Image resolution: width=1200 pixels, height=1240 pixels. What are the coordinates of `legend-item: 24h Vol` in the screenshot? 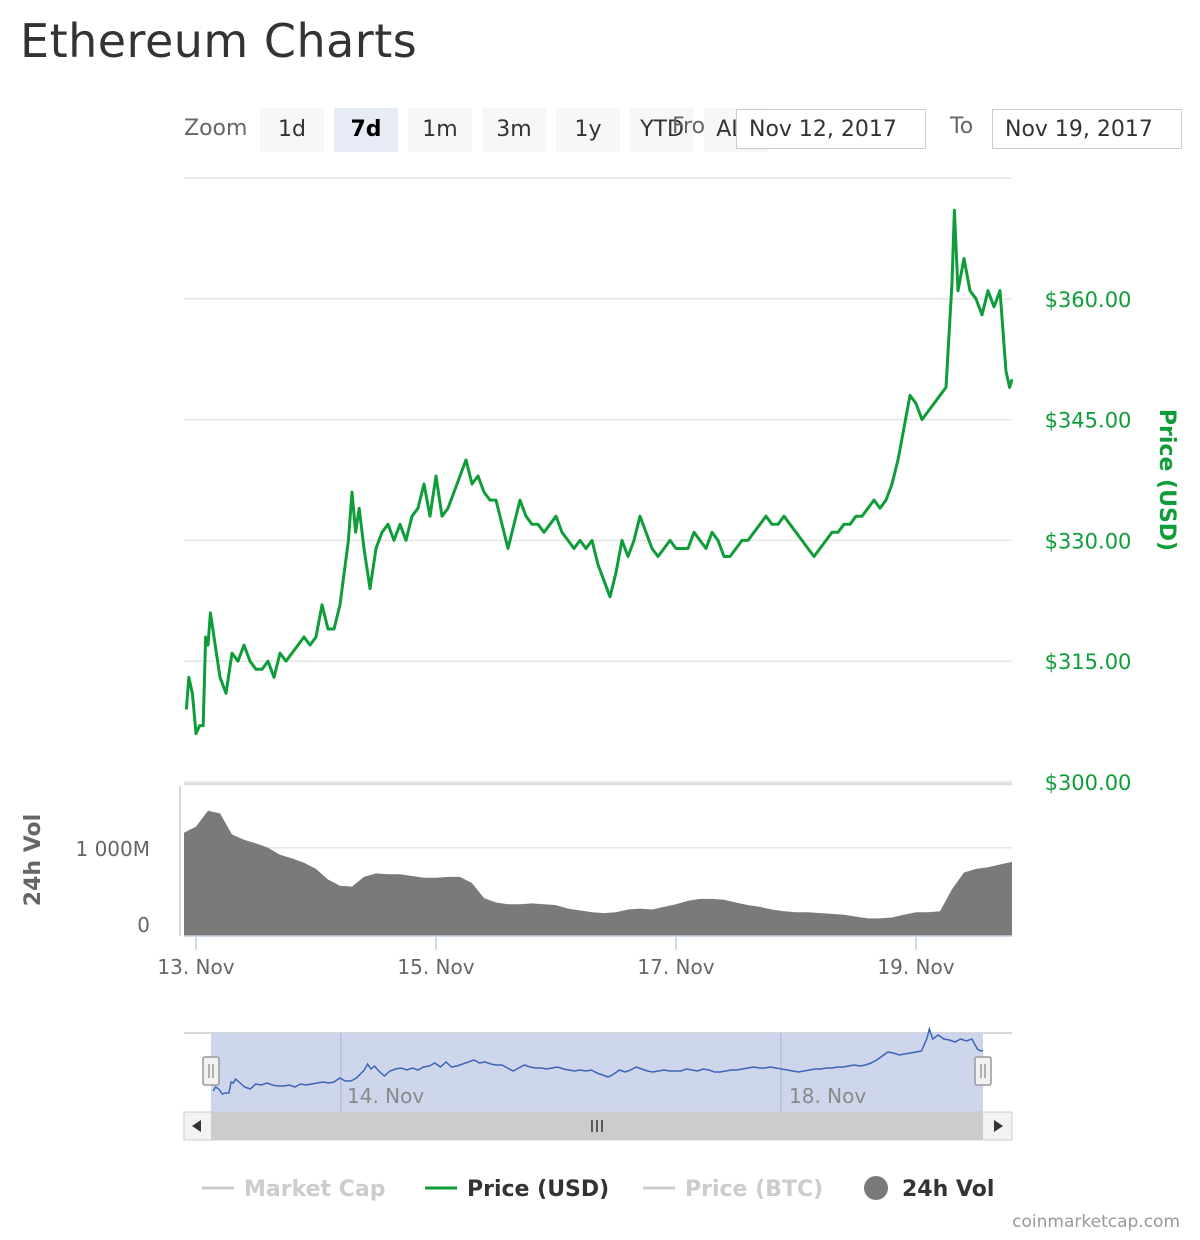 It's located at (929, 1189).